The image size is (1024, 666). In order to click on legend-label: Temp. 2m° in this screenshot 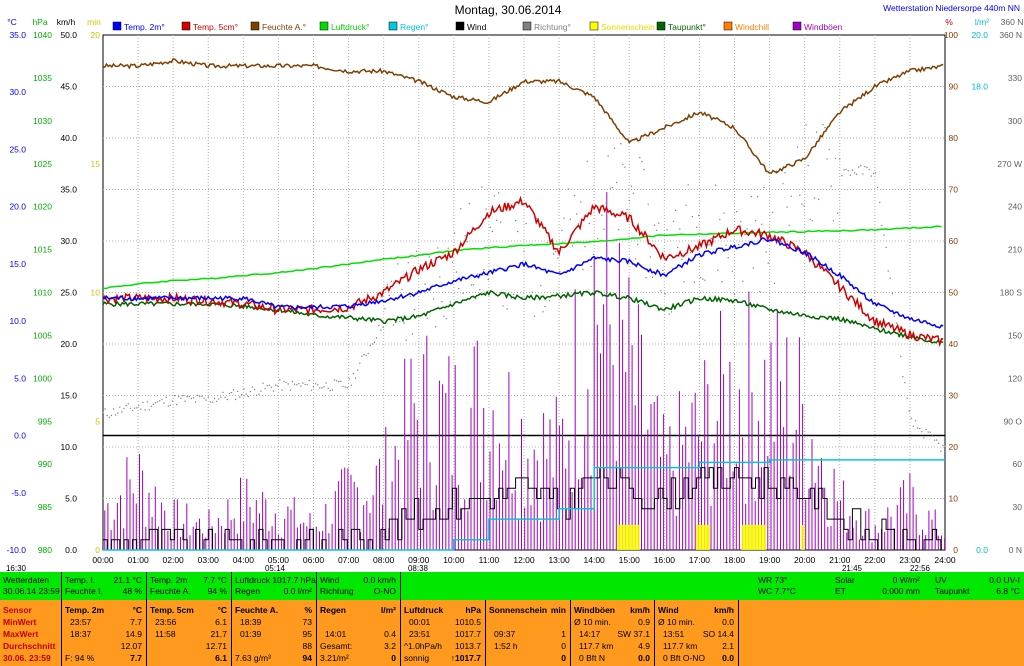, I will do `click(144, 27)`.